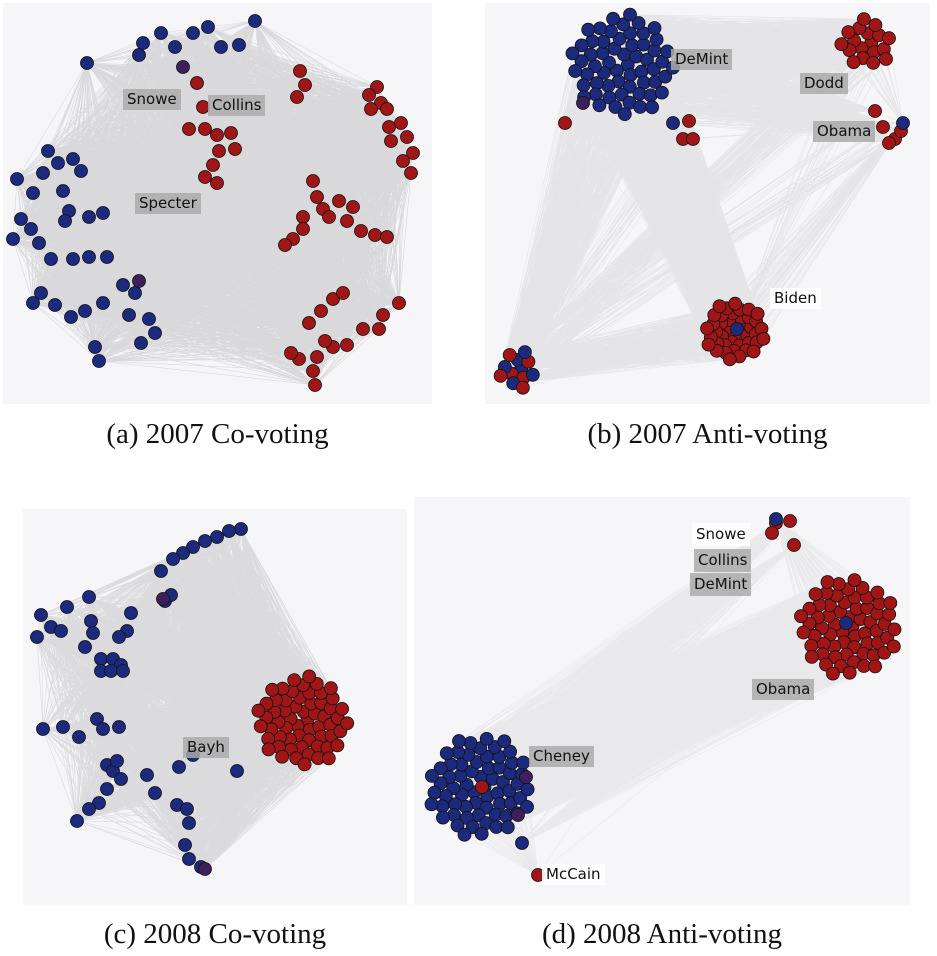 Image resolution: width=937 pixels, height=956 pixels. What do you see at coordinates (824, 83) in the screenshot?
I see `node-label-dodd: Dodd` at bounding box center [824, 83].